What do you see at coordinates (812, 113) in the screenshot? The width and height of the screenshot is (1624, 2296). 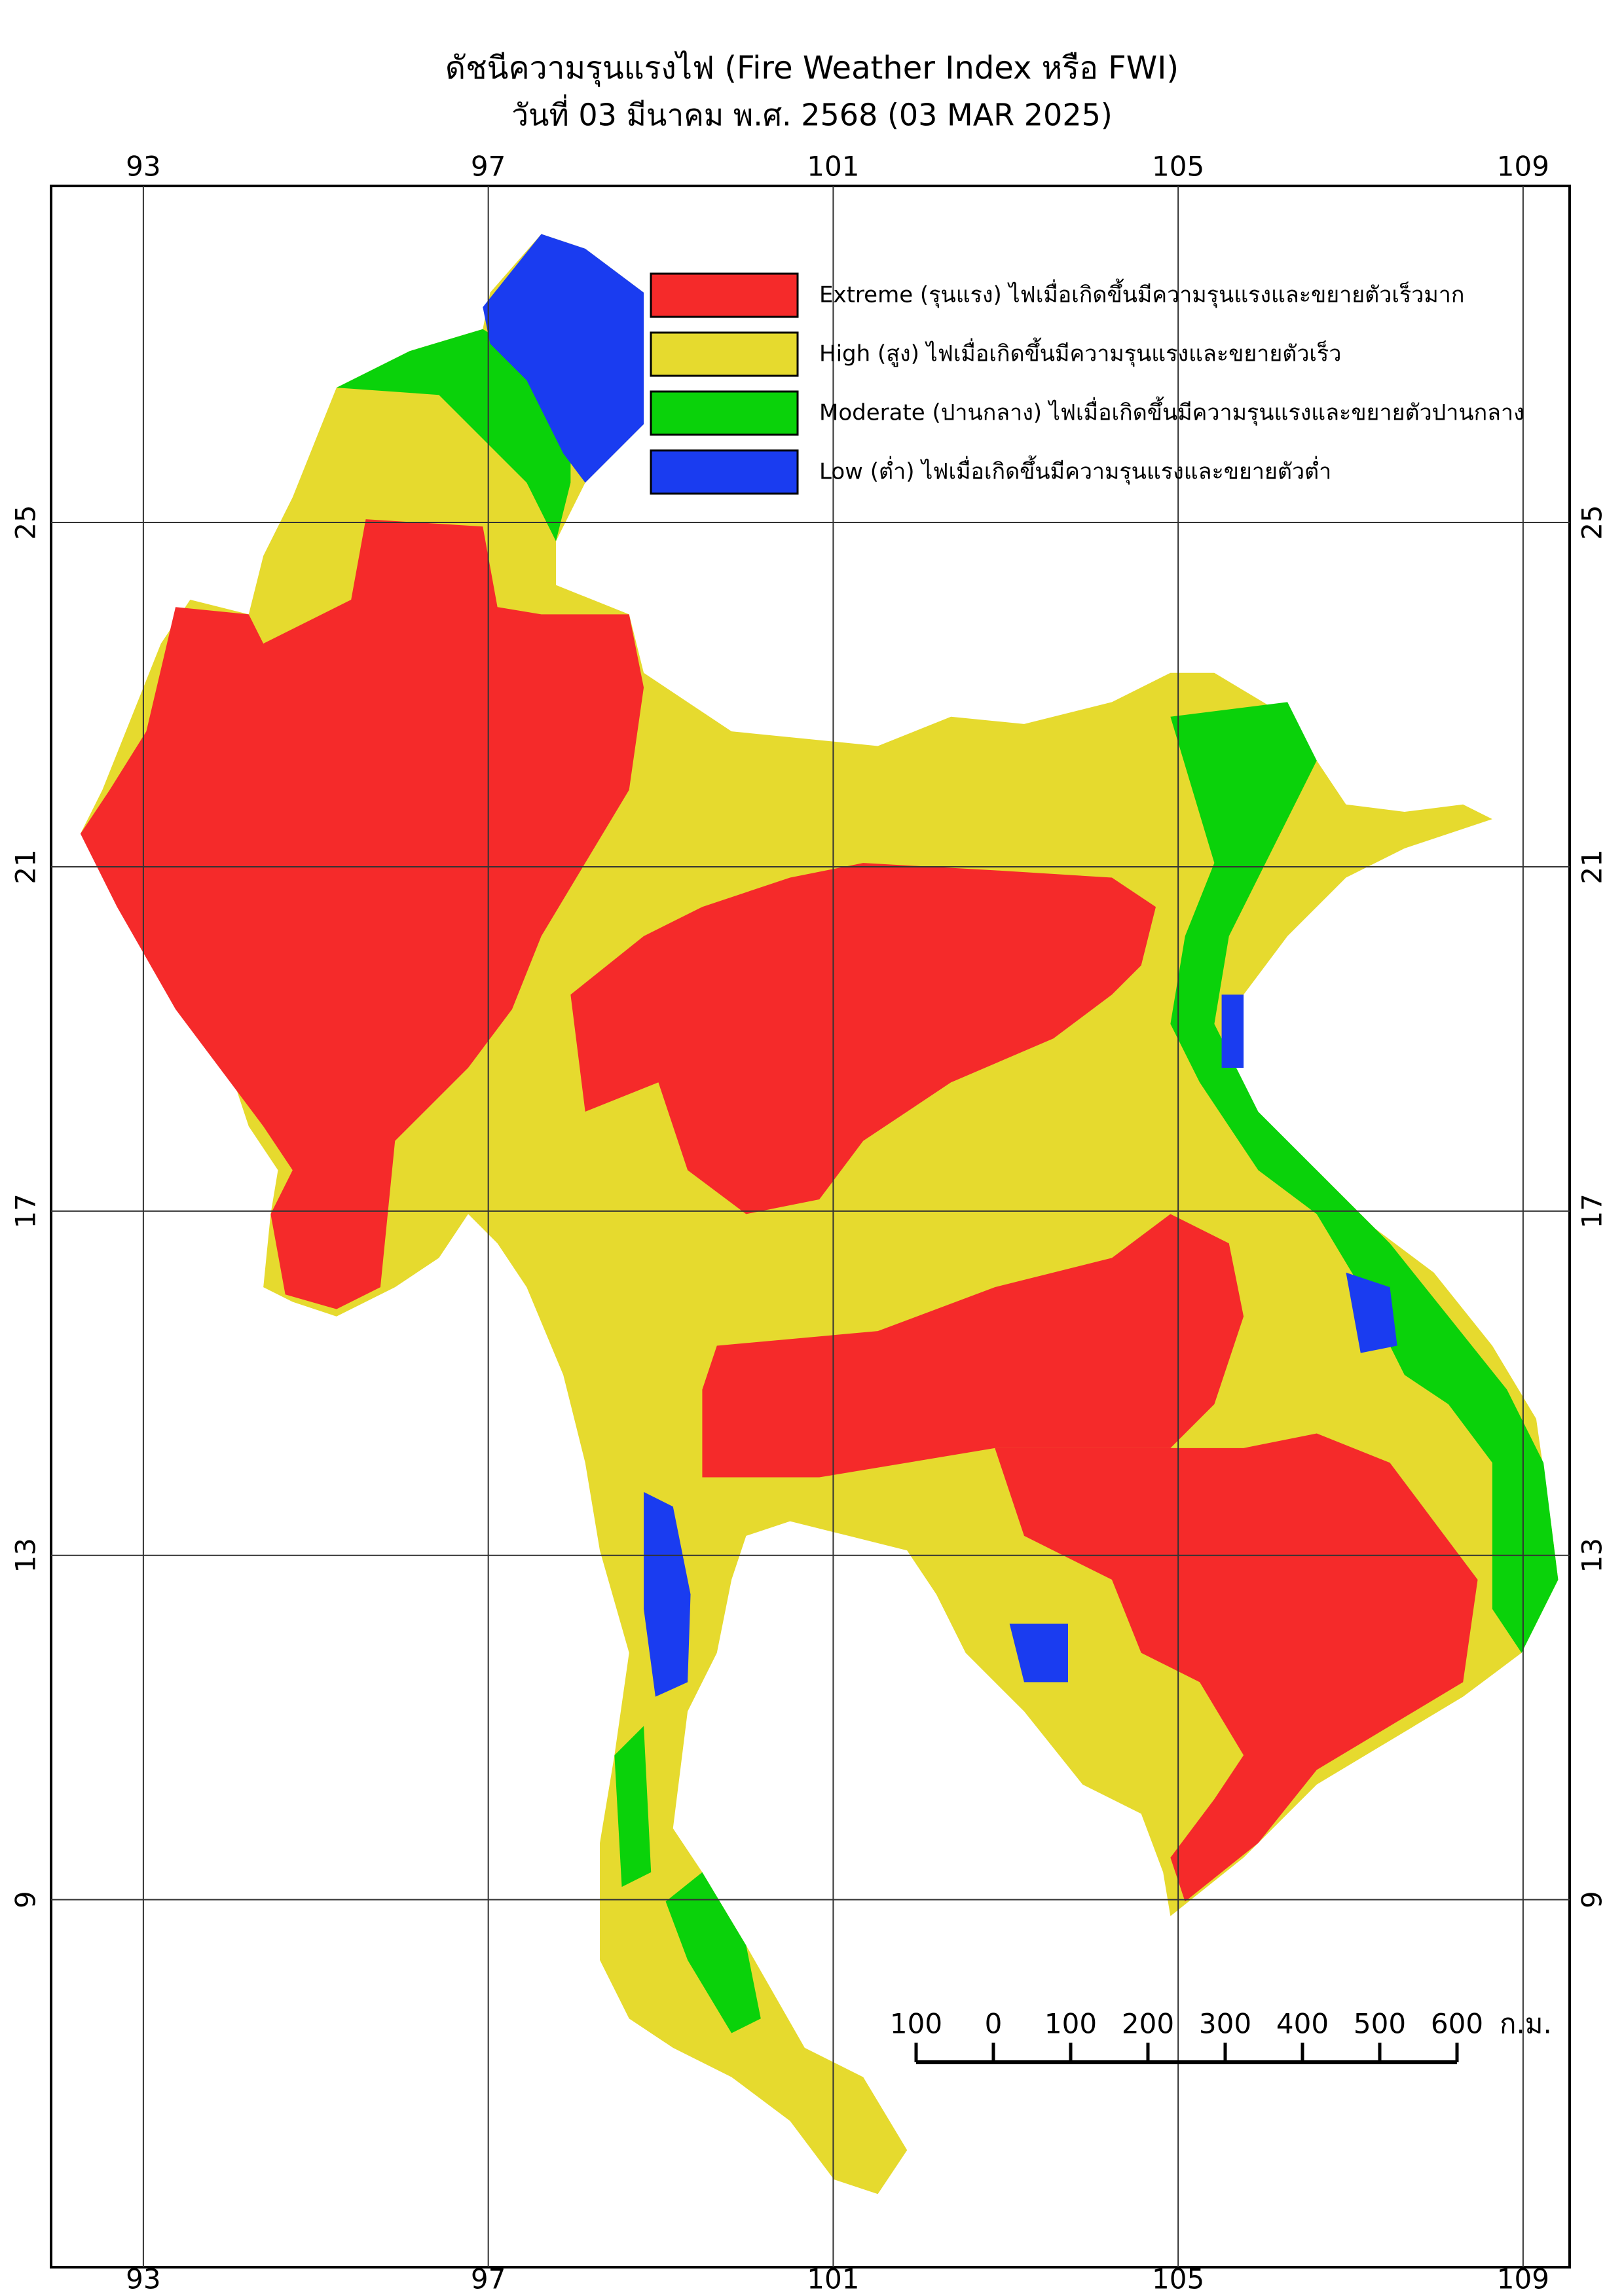 I see `subtitle: วันที่ 03 มีนาคม พ.ศ. 2568 (03 MAR 2025)` at bounding box center [812, 113].